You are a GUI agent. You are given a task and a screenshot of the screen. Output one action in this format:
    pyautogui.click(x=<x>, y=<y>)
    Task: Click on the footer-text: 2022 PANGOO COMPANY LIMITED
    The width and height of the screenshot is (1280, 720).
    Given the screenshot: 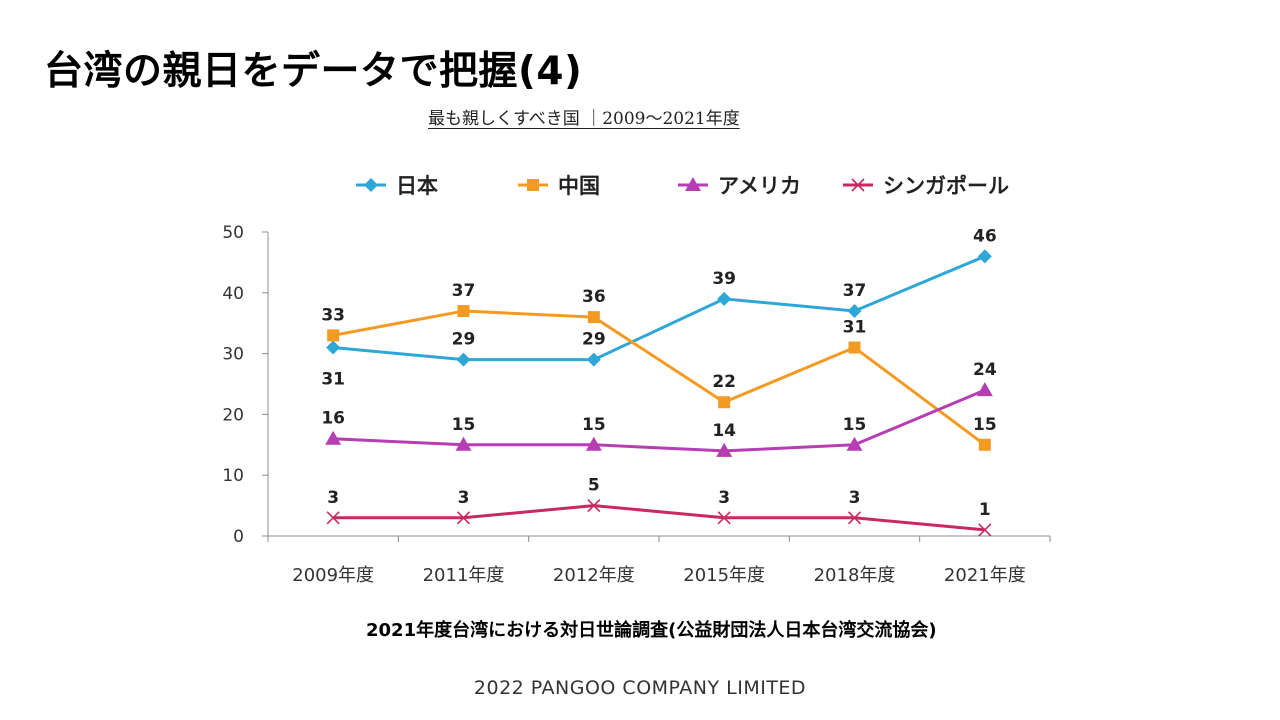 What is the action you would take?
    pyautogui.click(x=640, y=688)
    